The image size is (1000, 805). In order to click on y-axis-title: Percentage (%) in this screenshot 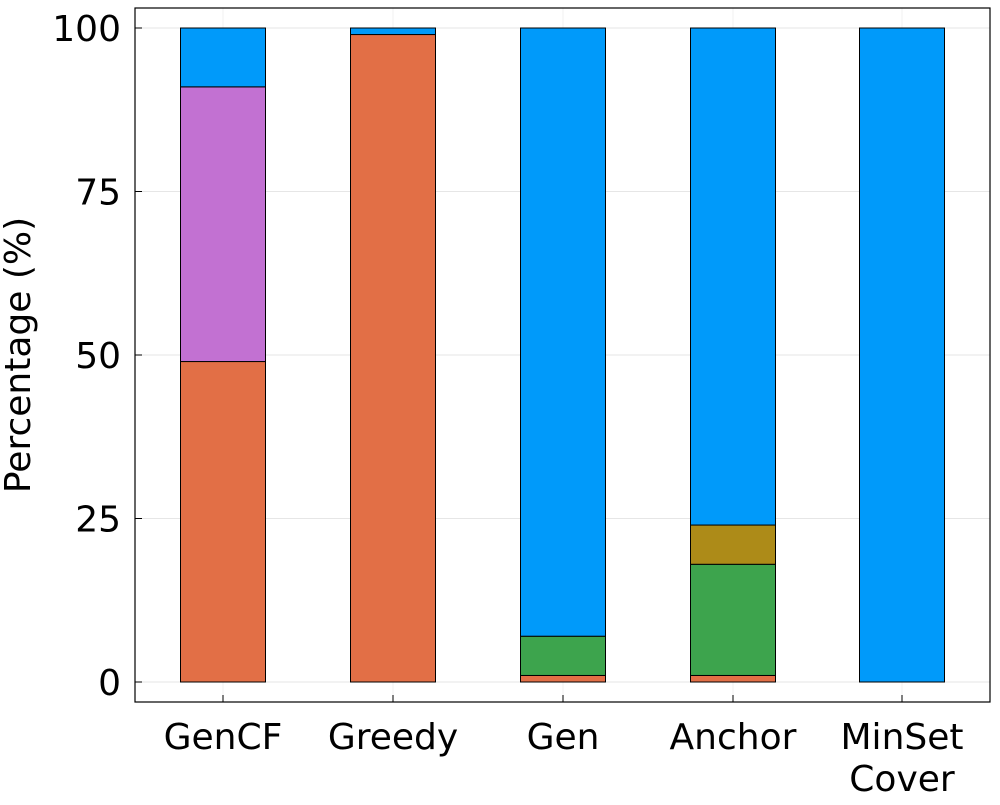, I will do `click(19, 355)`.